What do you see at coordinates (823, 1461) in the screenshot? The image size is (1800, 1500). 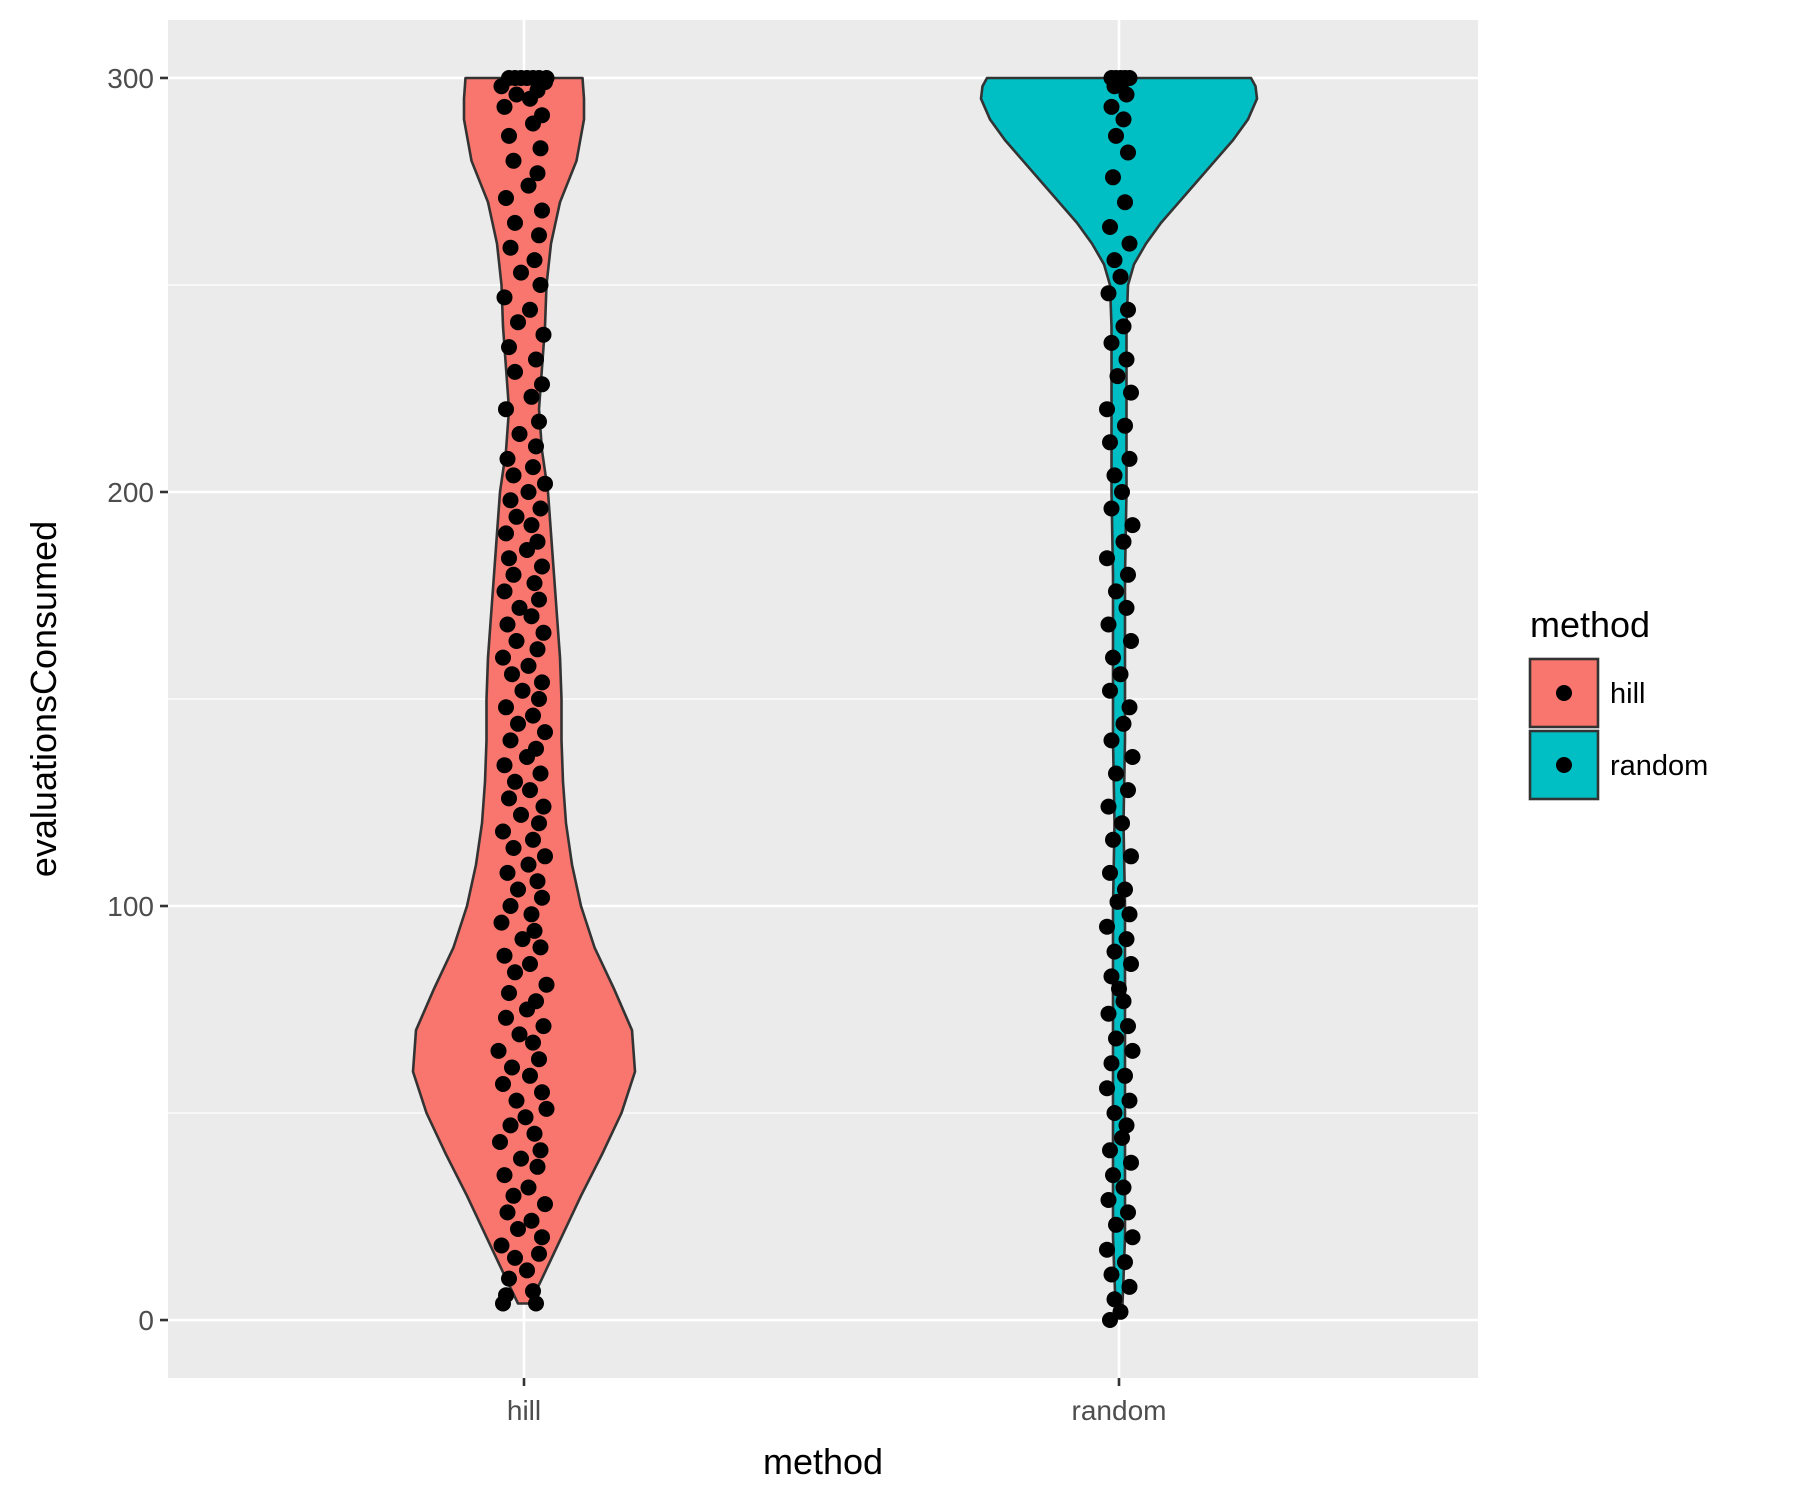 I see `x-axis-title: method` at bounding box center [823, 1461].